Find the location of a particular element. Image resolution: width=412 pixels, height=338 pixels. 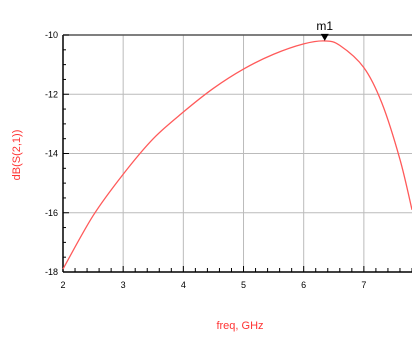

x-tick-label: 6 is located at coordinates (303, 285).